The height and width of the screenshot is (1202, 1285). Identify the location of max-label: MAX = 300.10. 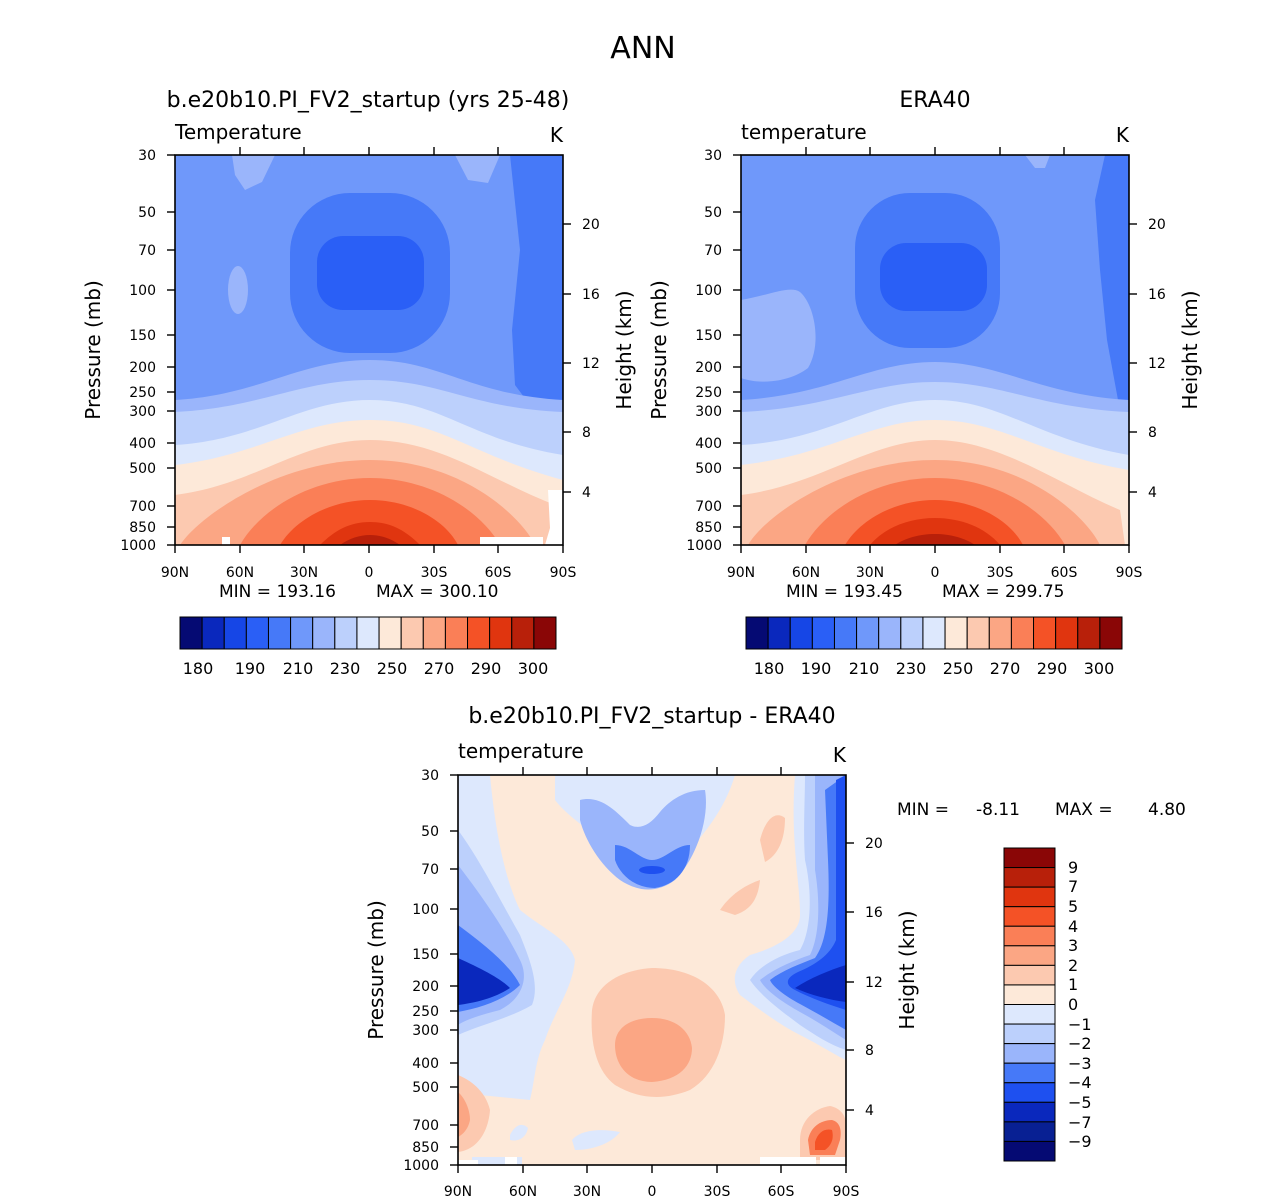
(437, 592).